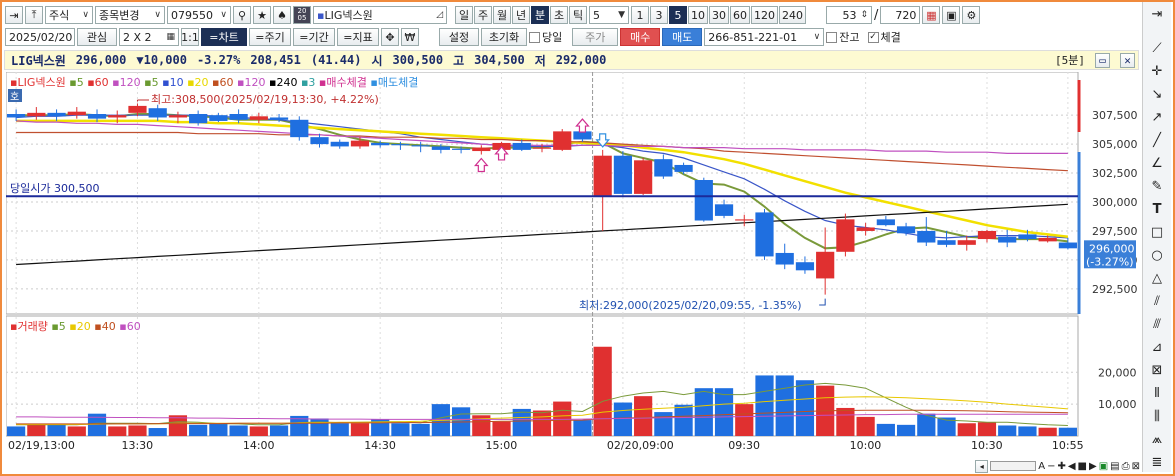 The width and height of the screenshot is (1175, 476). Describe the element at coordinates (595, 37) in the screenshot. I see `price-button: 주가` at that location.